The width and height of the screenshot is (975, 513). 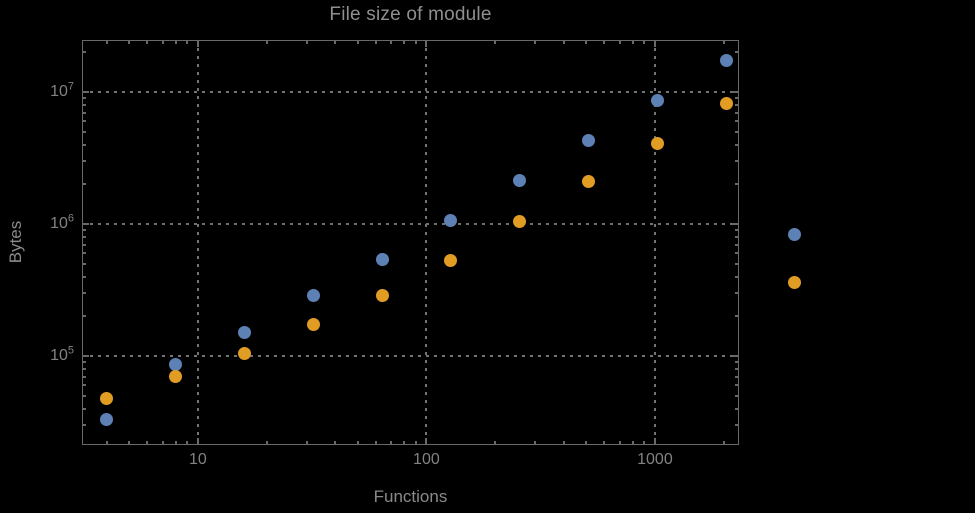 I want to click on x-tick-label: 1000, so click(x=655, y=459).